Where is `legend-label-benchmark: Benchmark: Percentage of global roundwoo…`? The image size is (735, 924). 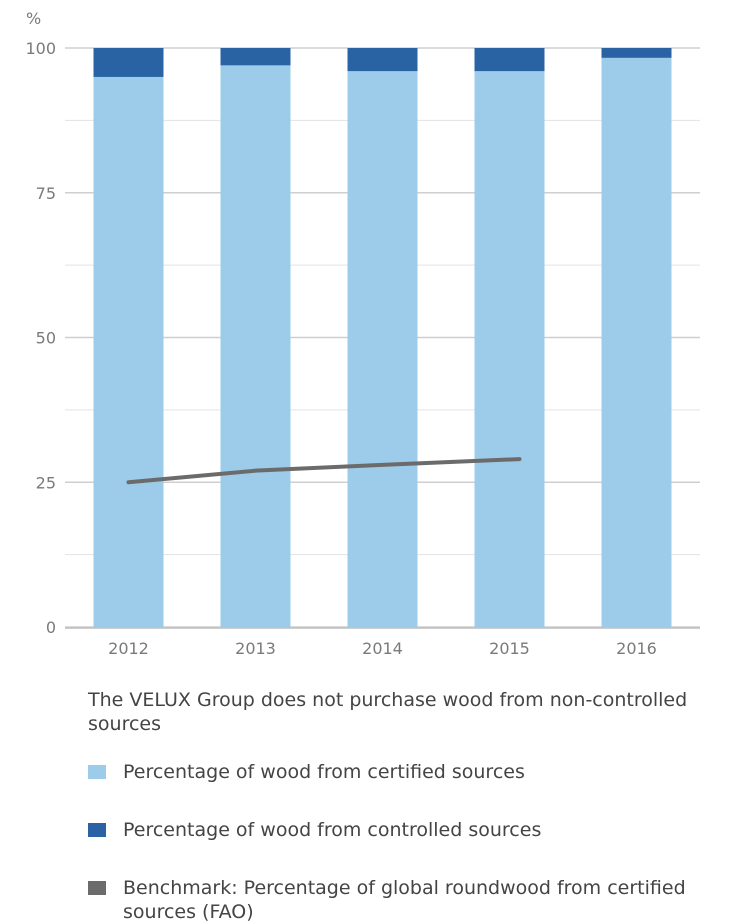 legend-label-benchmark: Benchmark: Percentage of global roundwoo… is located at coordinates (404, 900).